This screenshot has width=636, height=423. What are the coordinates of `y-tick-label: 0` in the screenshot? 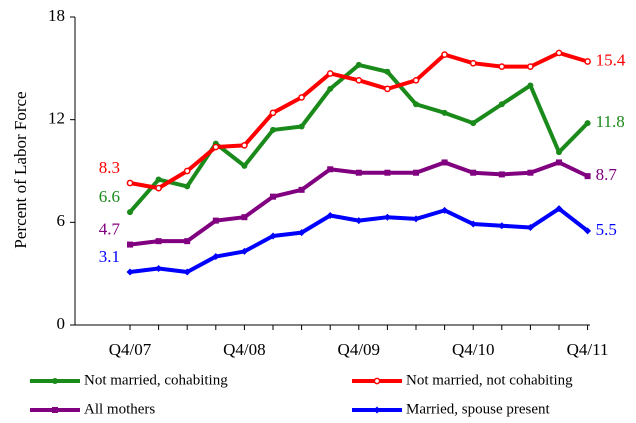 It's located at (61, 323).